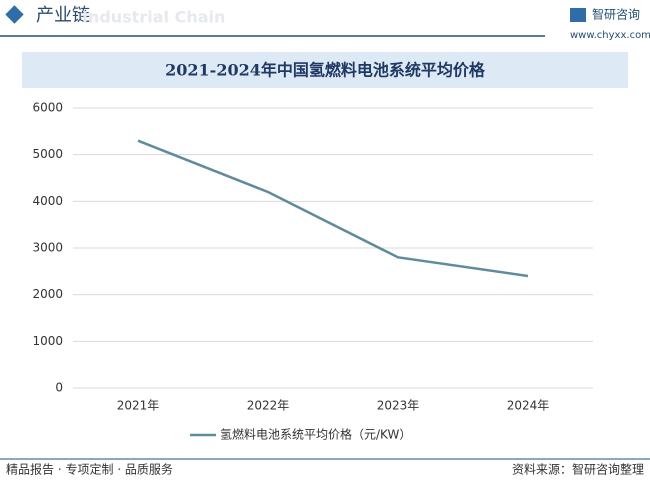 This screenshot has width=650, height=481. I want to click on y-tick-label: 0, so click(59, 388).